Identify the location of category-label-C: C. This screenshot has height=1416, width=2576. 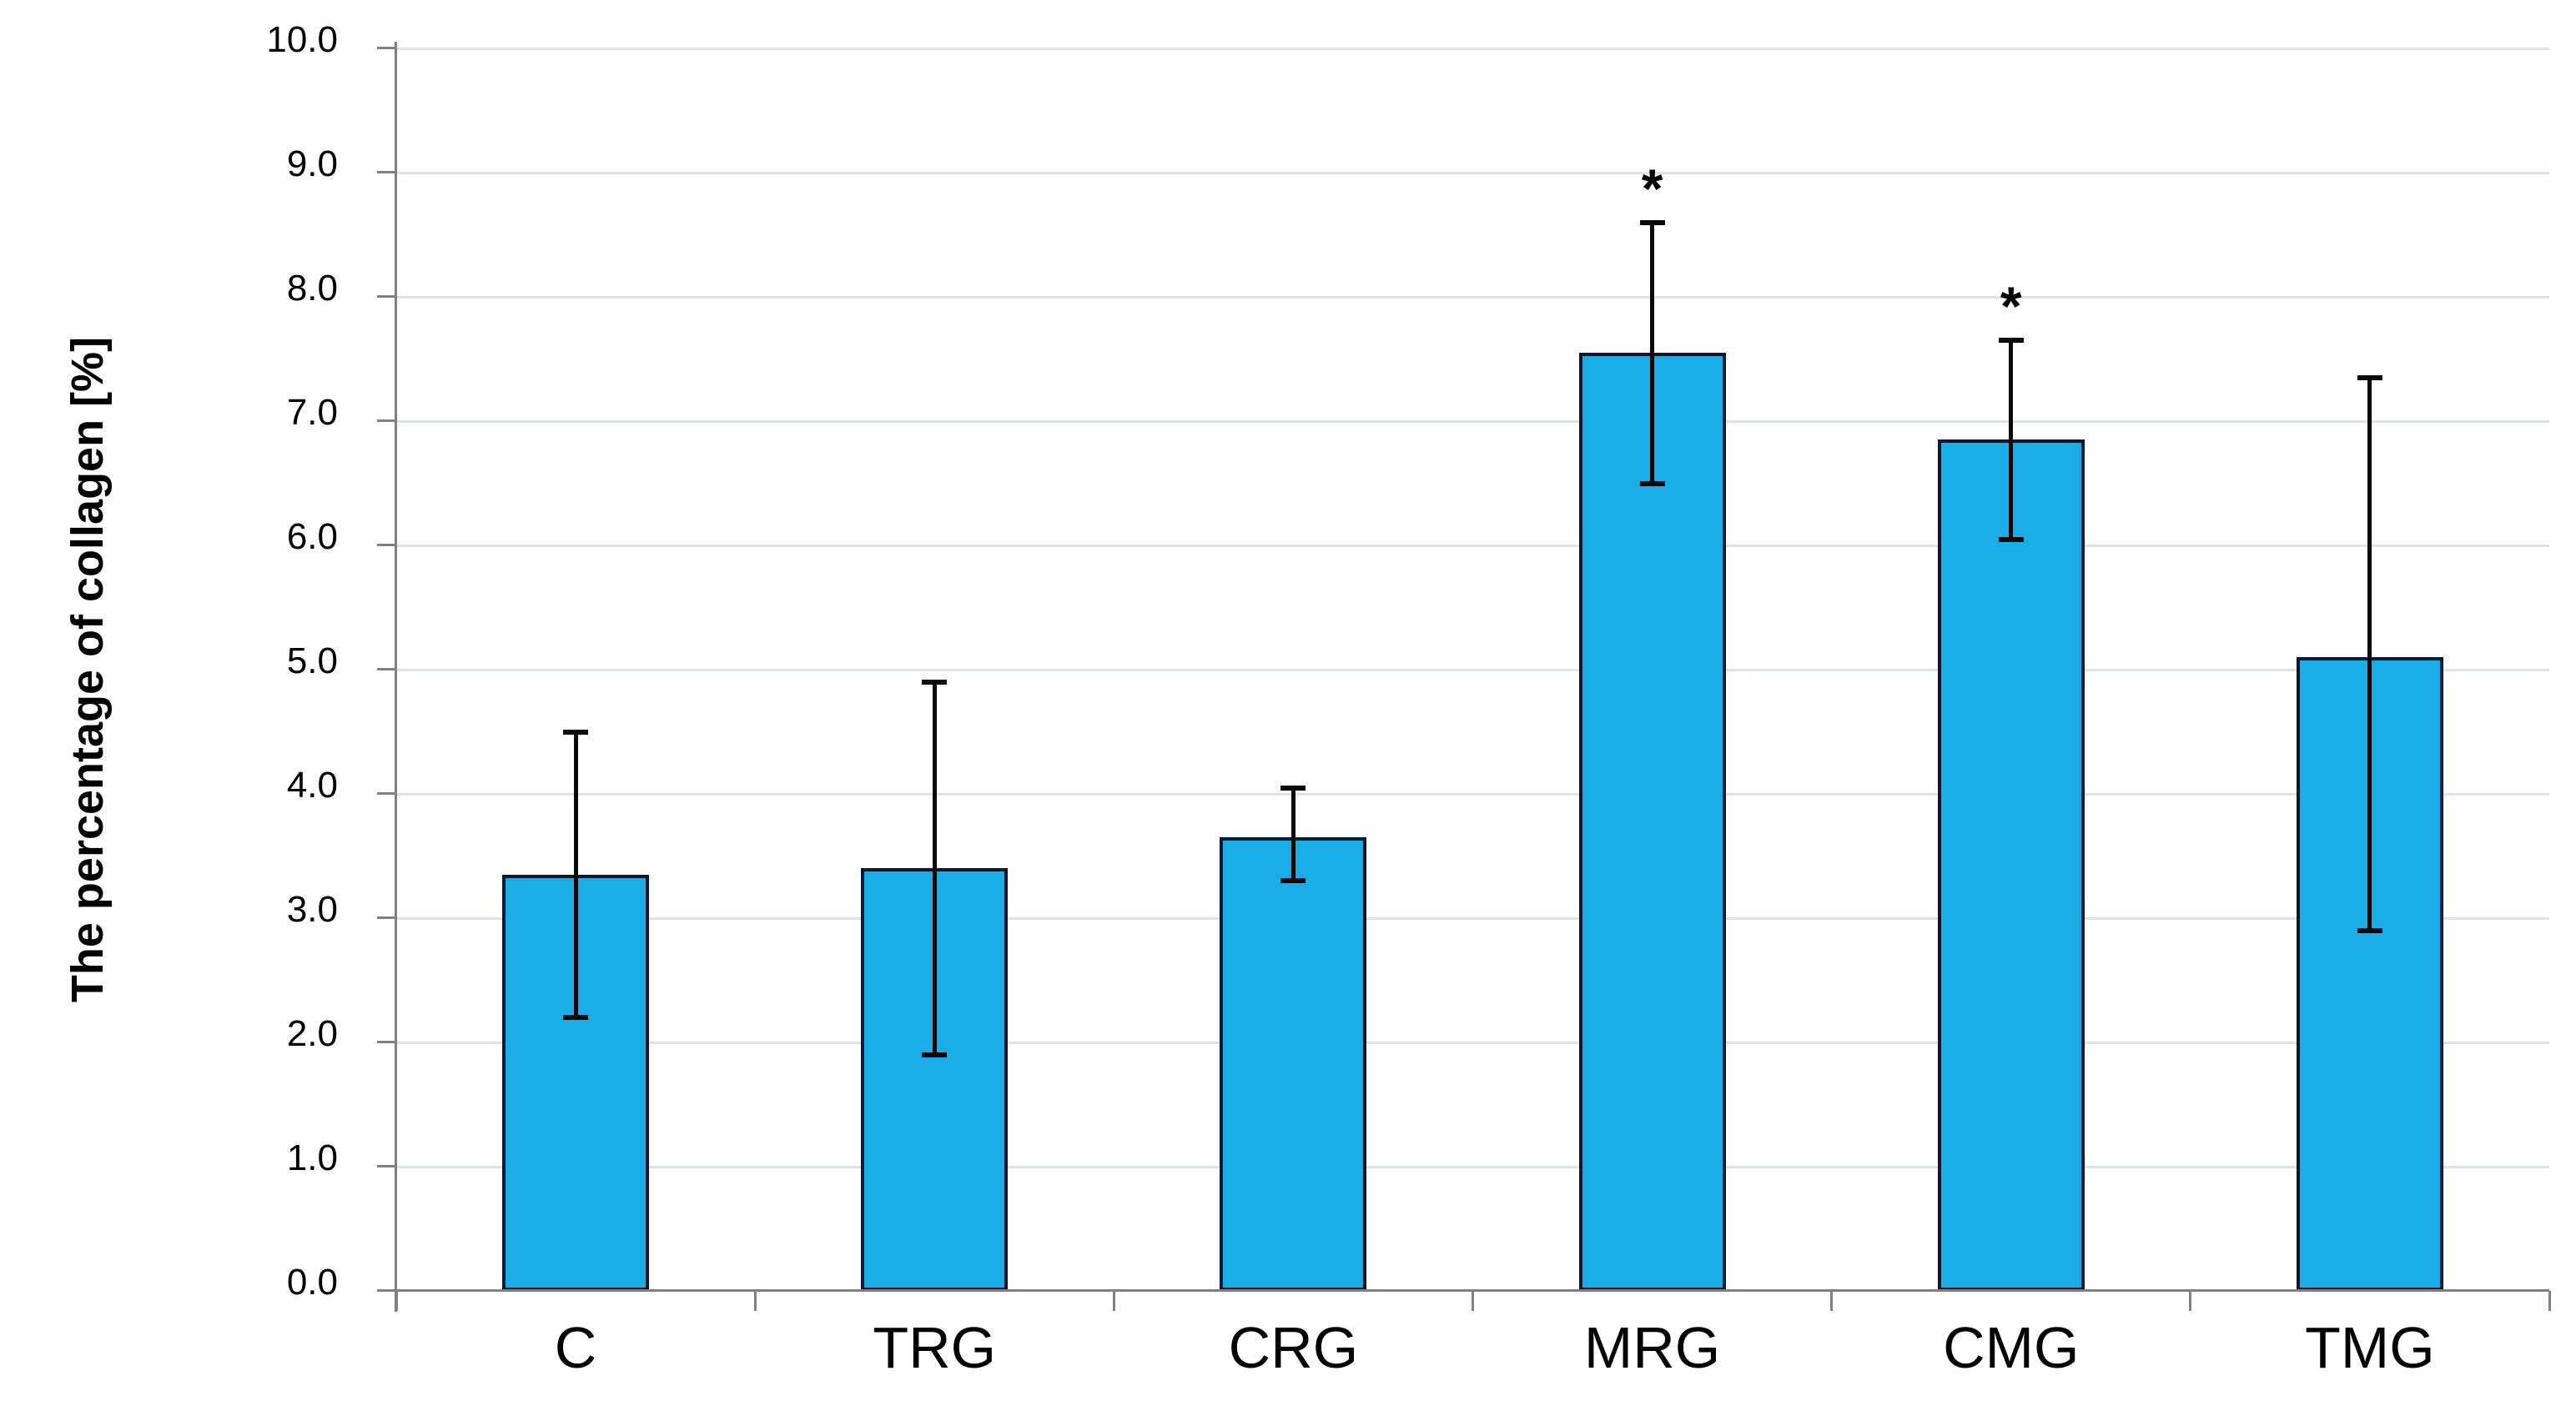
(575, 1347).